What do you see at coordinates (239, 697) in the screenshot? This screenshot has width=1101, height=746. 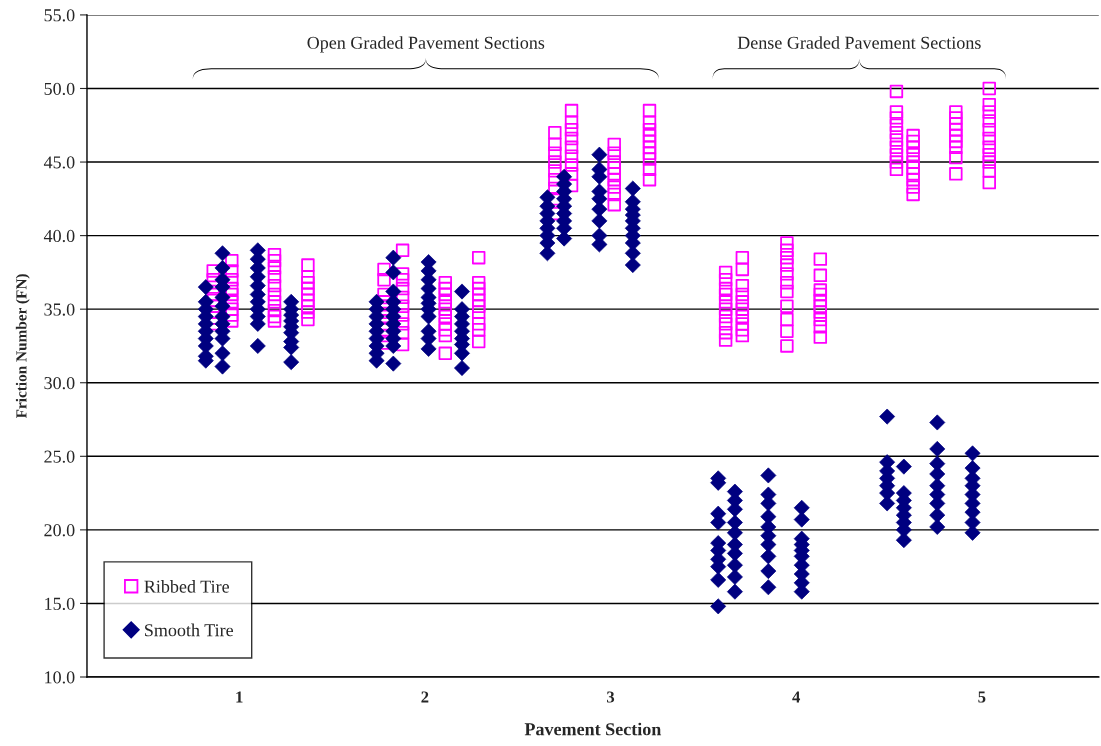 I see `x-tick-label: 1` at bounding box center [239, 697].